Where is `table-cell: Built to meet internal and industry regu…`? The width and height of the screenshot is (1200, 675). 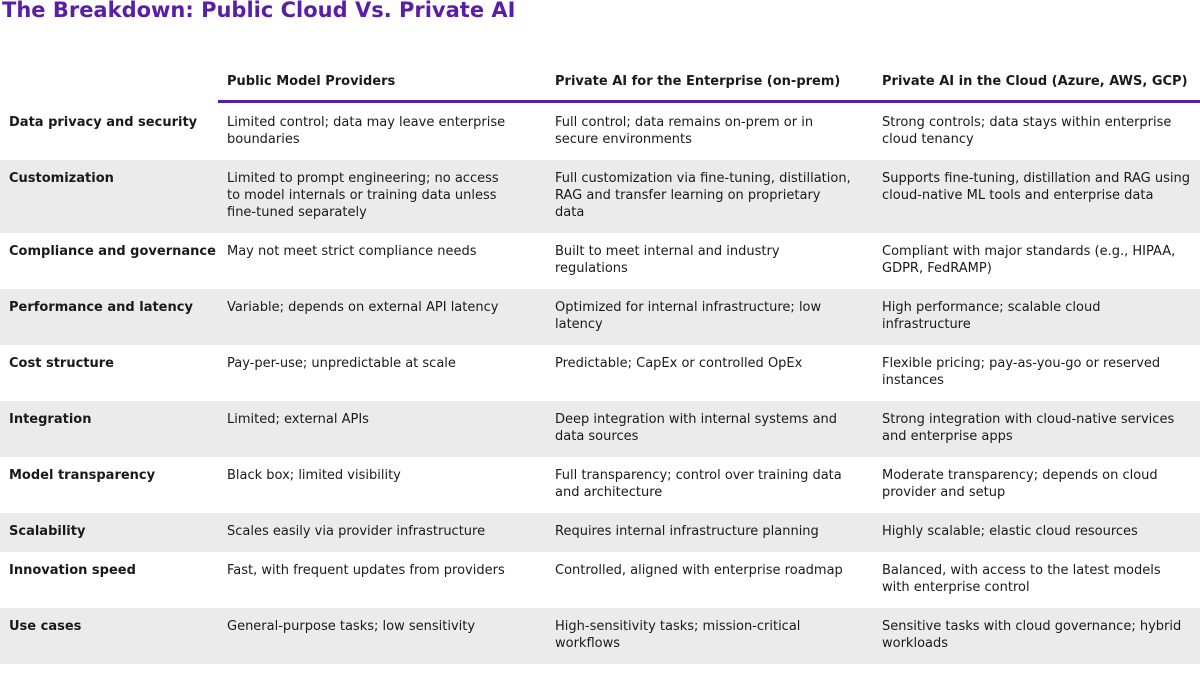
table-cell: Built to meet internal and industry regu… is located at coordinates (667, 260).